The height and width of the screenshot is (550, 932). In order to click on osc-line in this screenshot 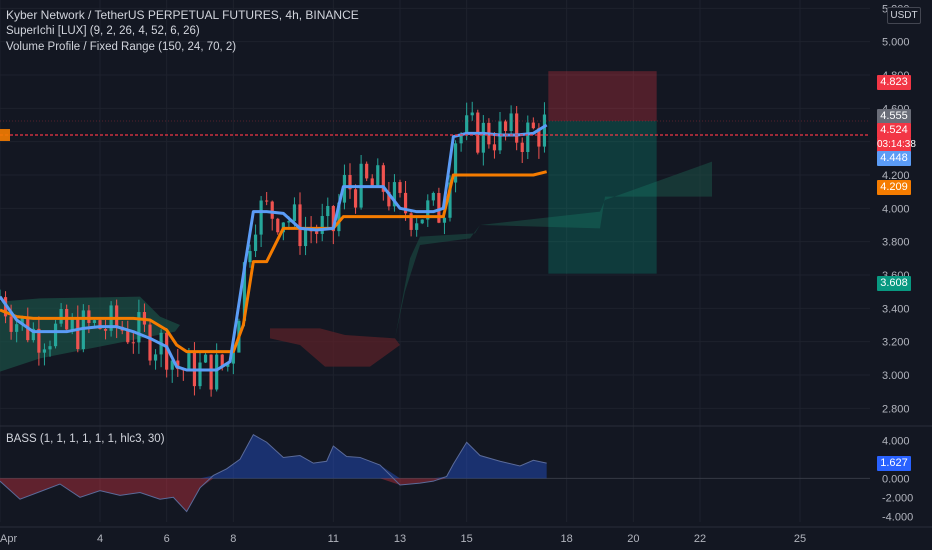, I will do `click(273, 473)`.